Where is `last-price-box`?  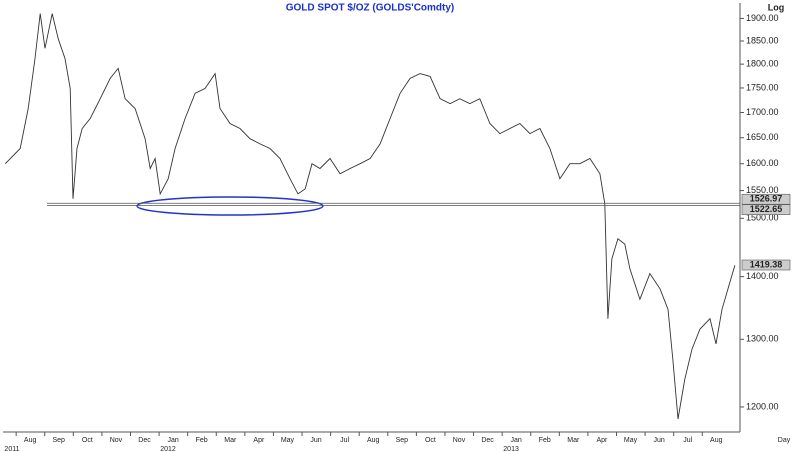 last-price-box is located at coordinates (766, 265).